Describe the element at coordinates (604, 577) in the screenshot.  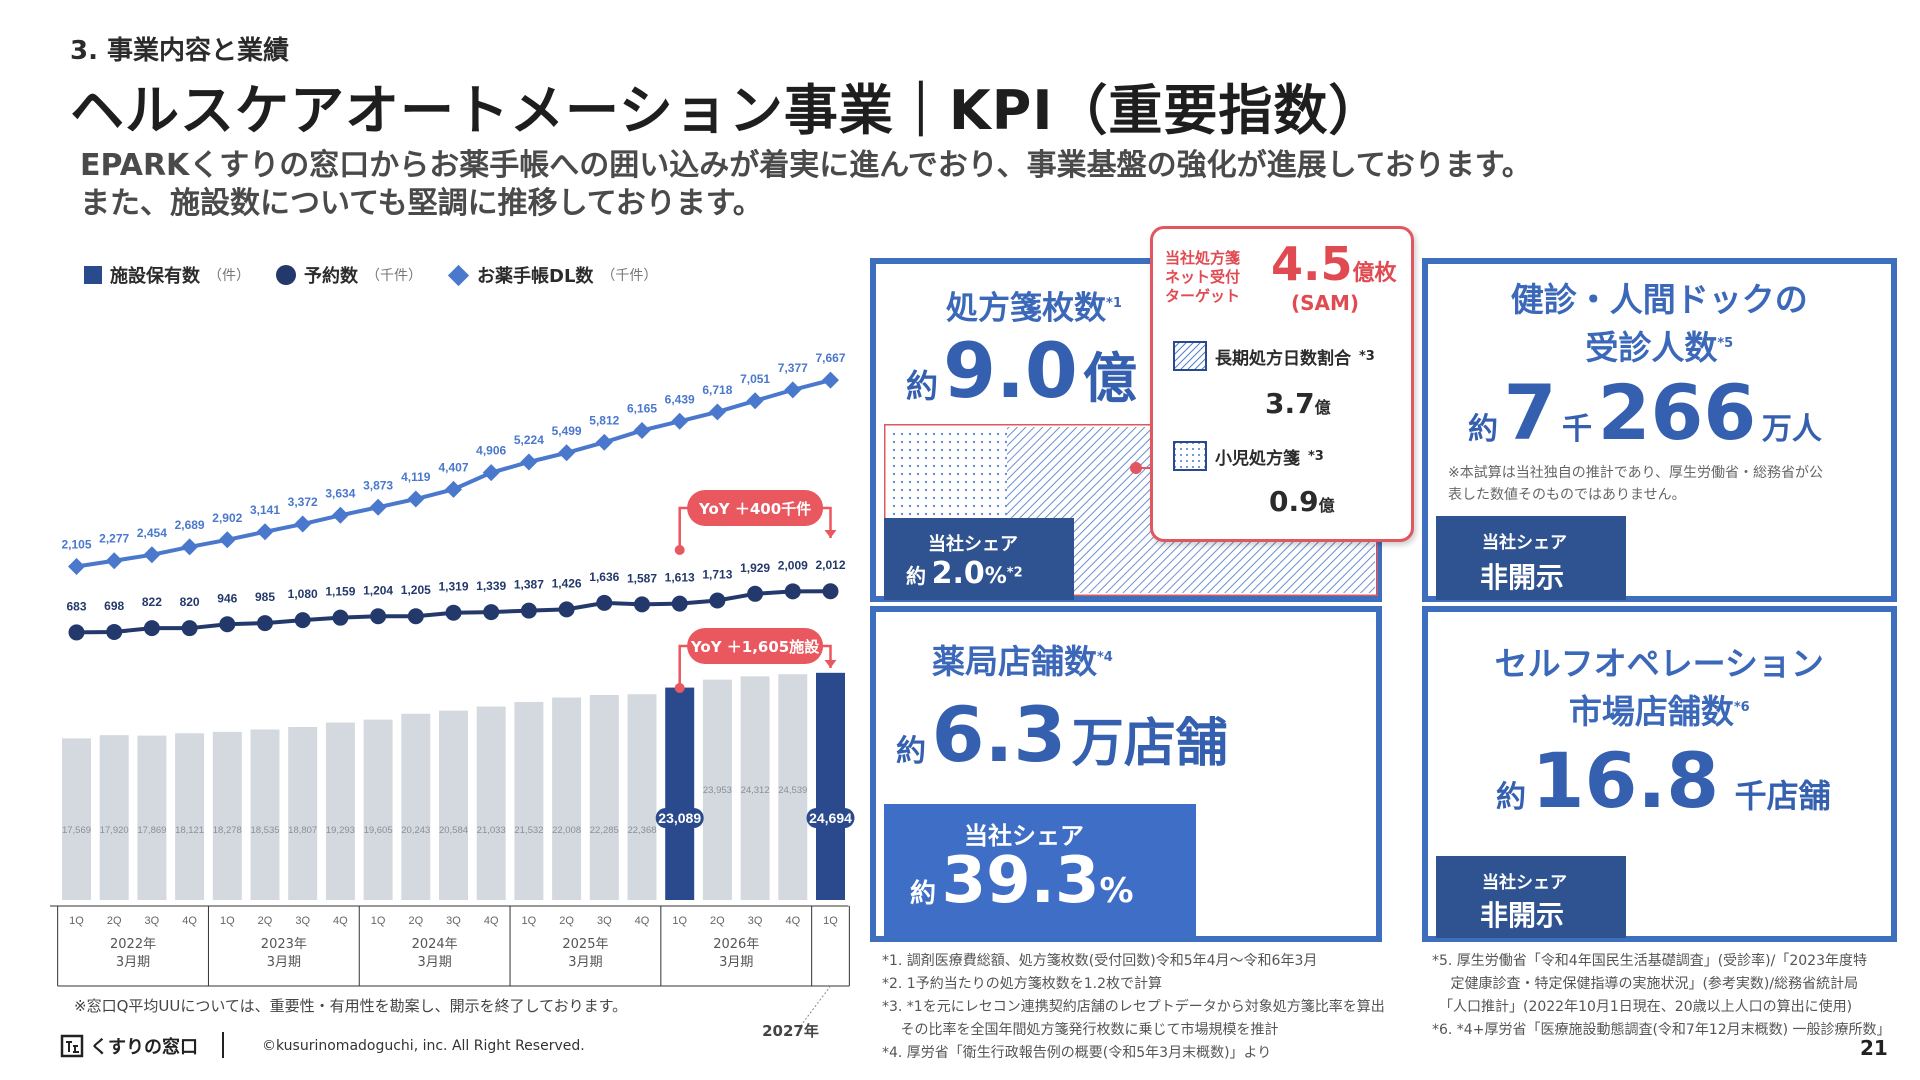
I see `reservation-value-label: 1,636` at that location.